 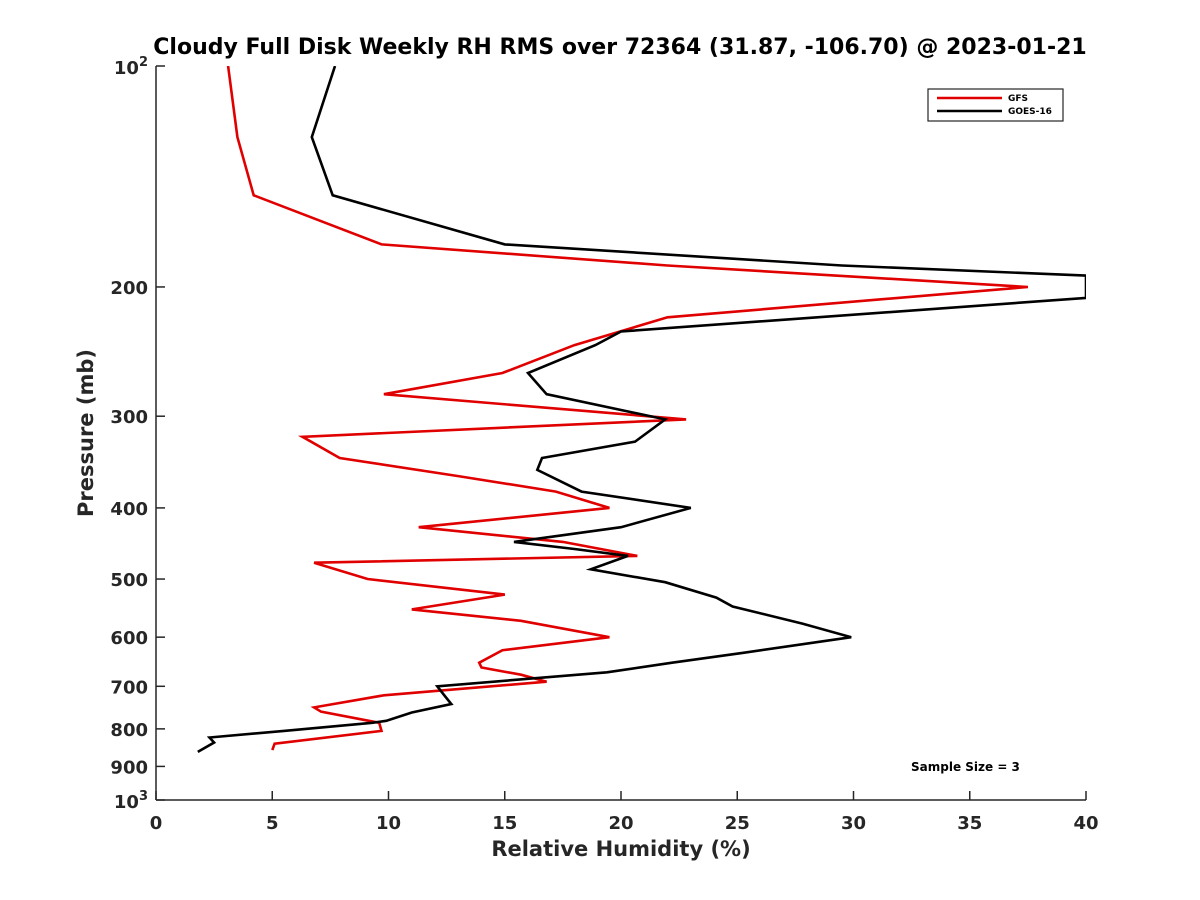 What do you see at coordinates (131, 67) in the screenshot?
I see `y-tick-label: 10²` at bounding box center [131, 67].